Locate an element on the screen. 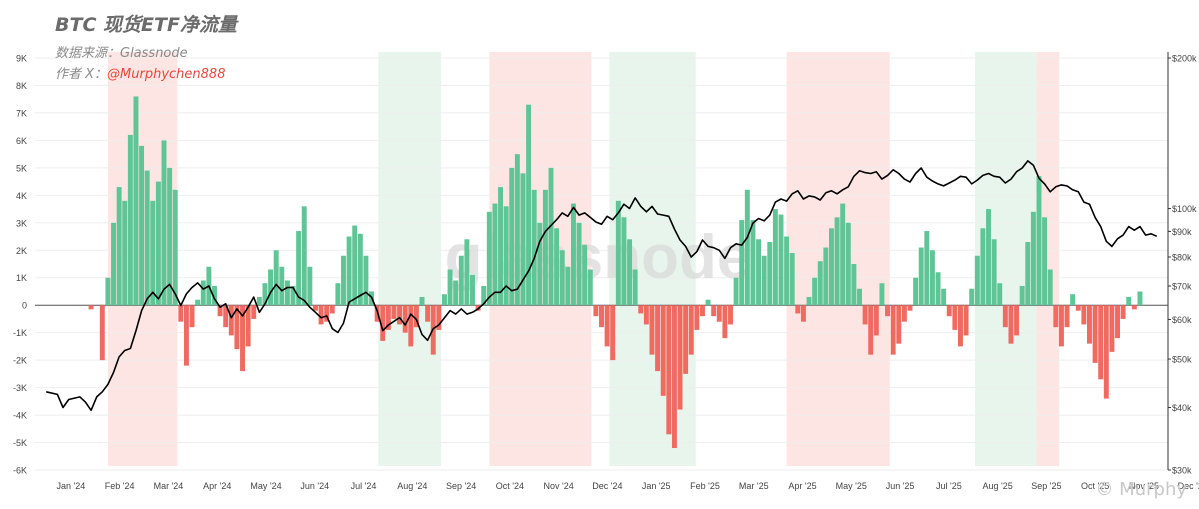  highlight-band-green is located at coordinates (410, 259).